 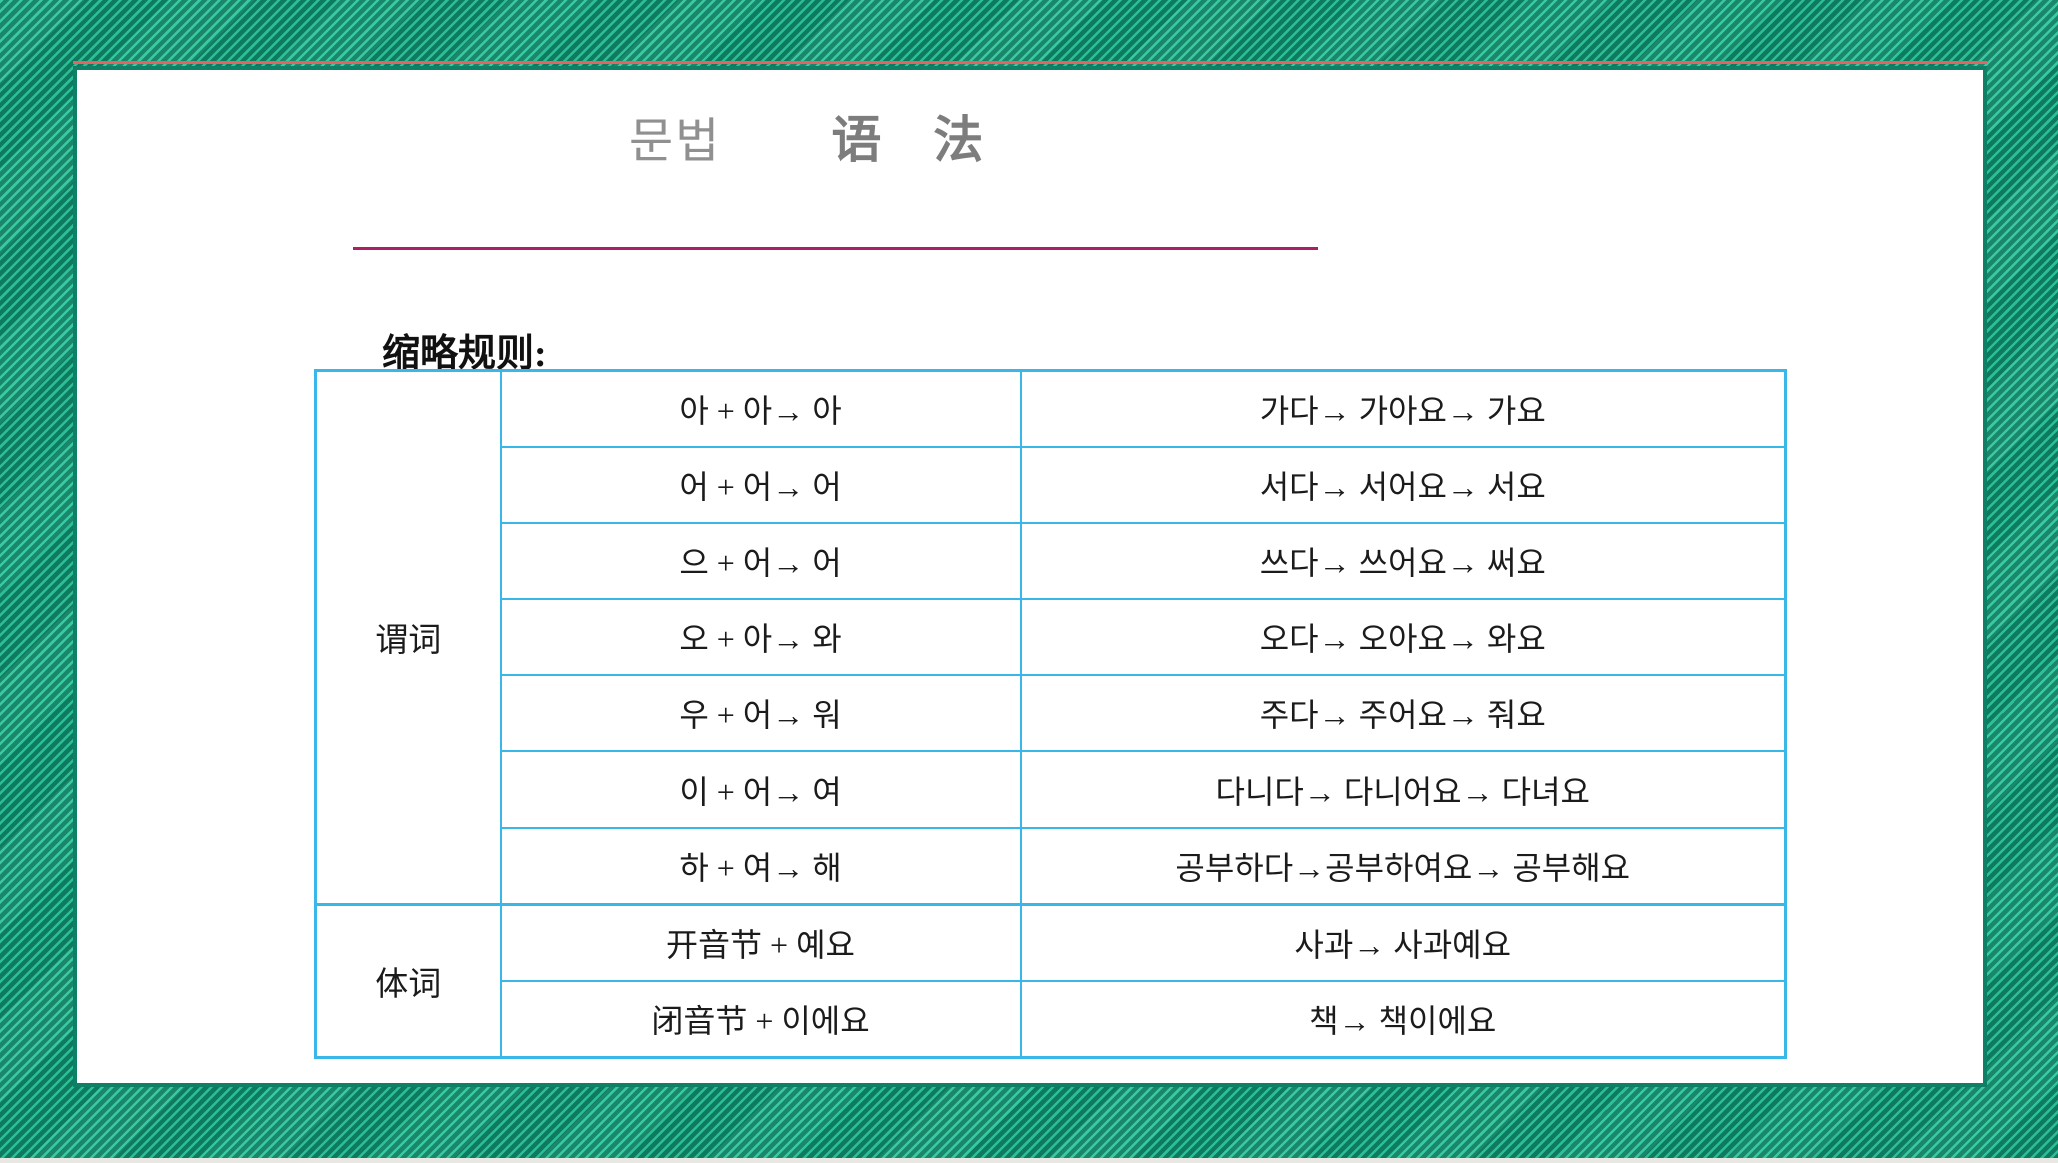 I want to click on example-cell: 주다→ 주어요→ 줘요, so click(x=1403, y=713).